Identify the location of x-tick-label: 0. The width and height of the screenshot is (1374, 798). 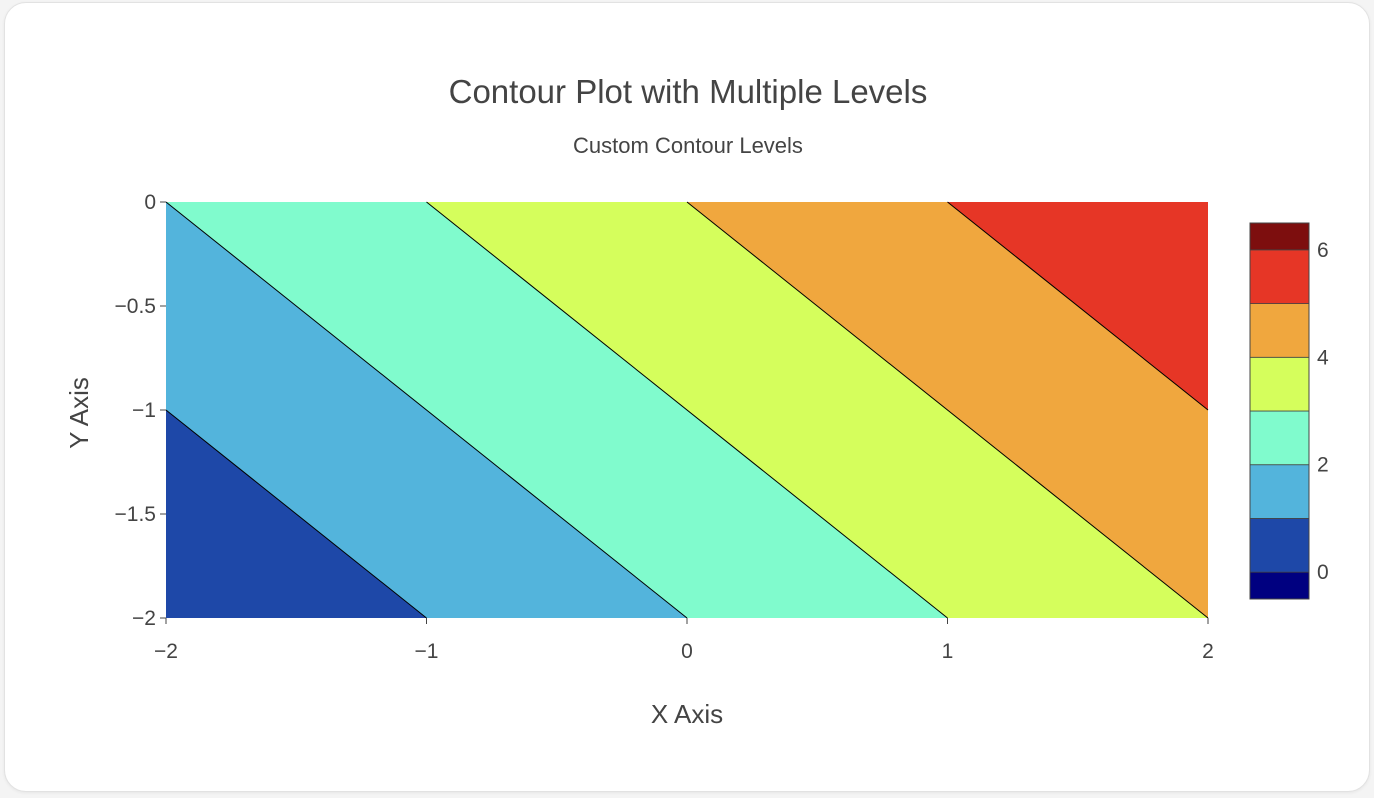
(687, 651).